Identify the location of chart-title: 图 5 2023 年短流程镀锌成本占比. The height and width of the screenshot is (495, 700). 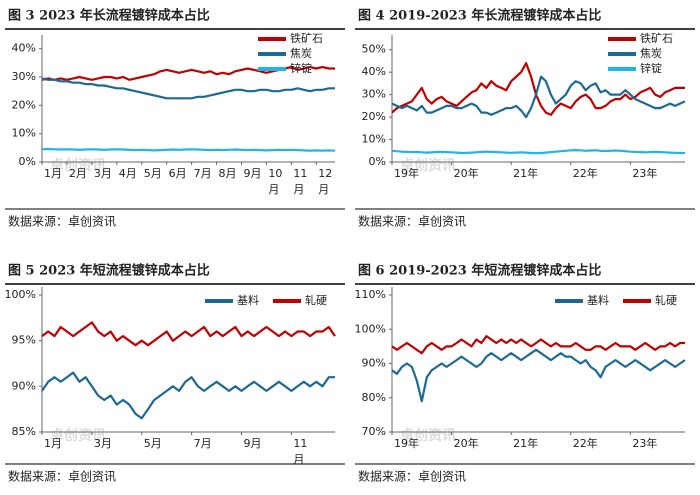
(109, 271).